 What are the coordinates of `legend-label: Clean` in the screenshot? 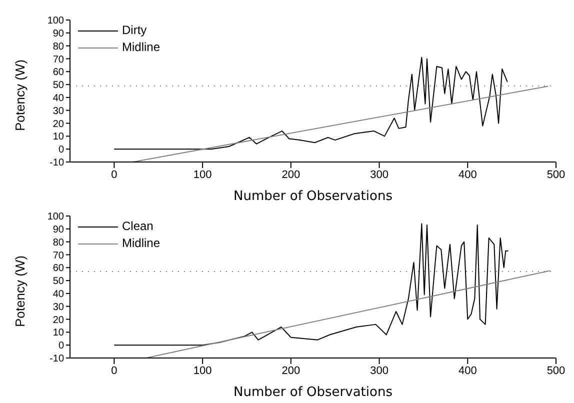 It's located at (138, 226).